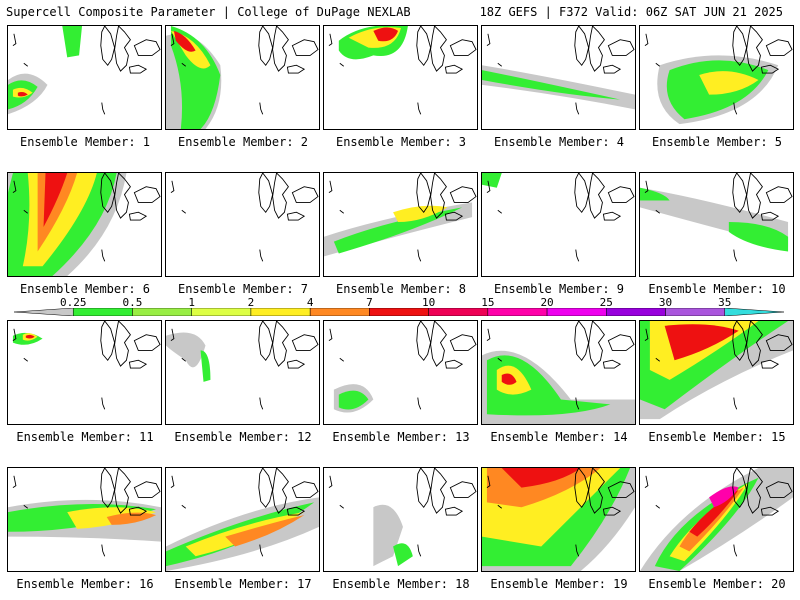 The height and width of the screenshot is (600, 800). I want to click on colorbar-tick-label: 0.5, so click(132, 302).